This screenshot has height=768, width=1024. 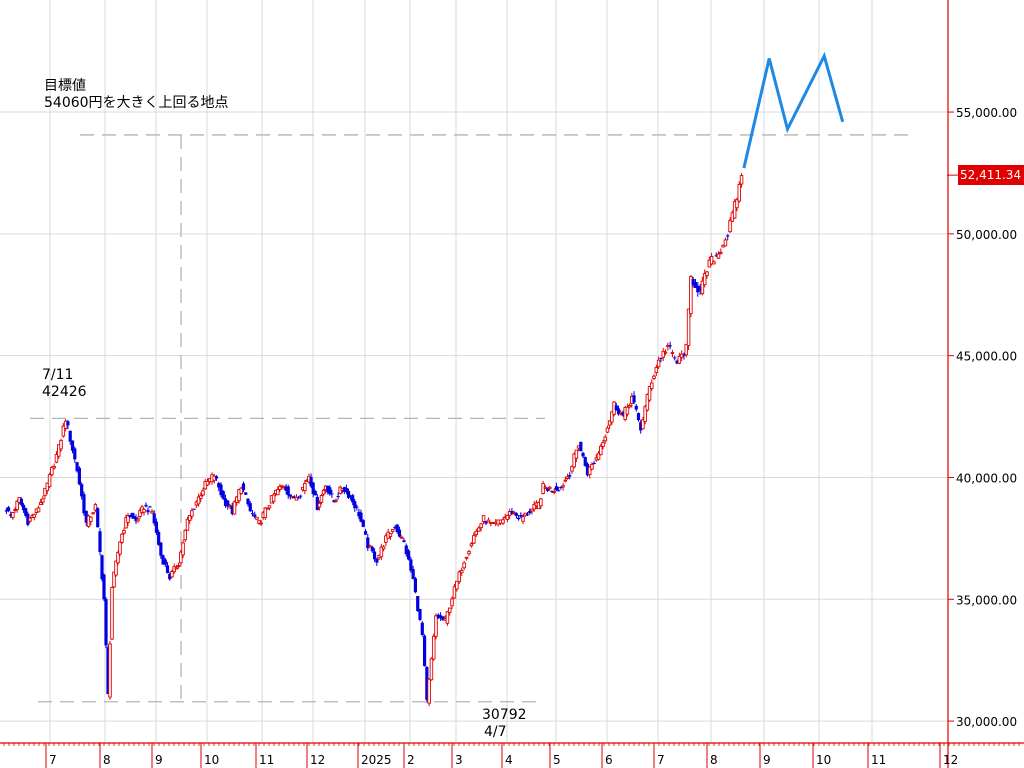 What do you see at coordinates (159, 760) in the screenshot?
I see `x-tick-label-2: 9` at bounding box center [159, 760].